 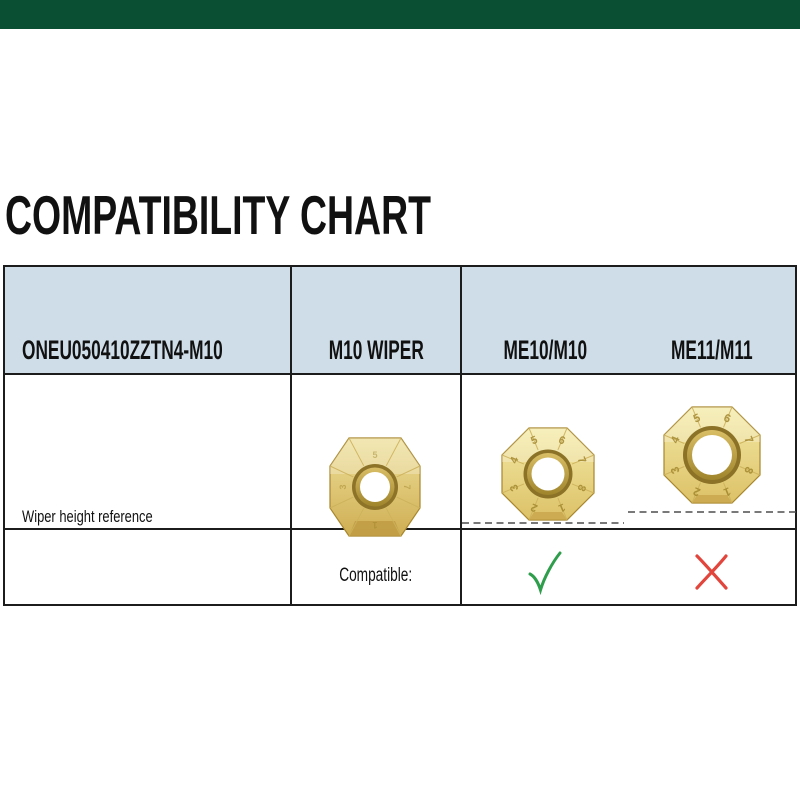 I want to click on me11-column-header: ME11/M11, so click(x=712, y=350).